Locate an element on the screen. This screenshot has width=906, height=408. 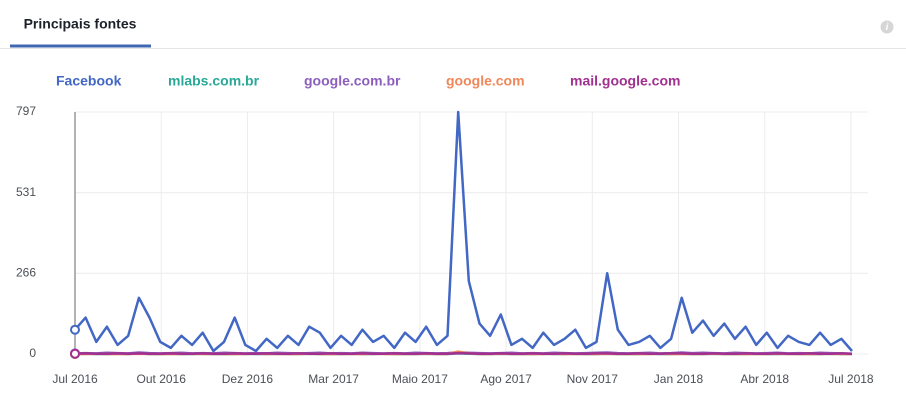
tab-title: Principais fontes is located at coordinates (80, 24).